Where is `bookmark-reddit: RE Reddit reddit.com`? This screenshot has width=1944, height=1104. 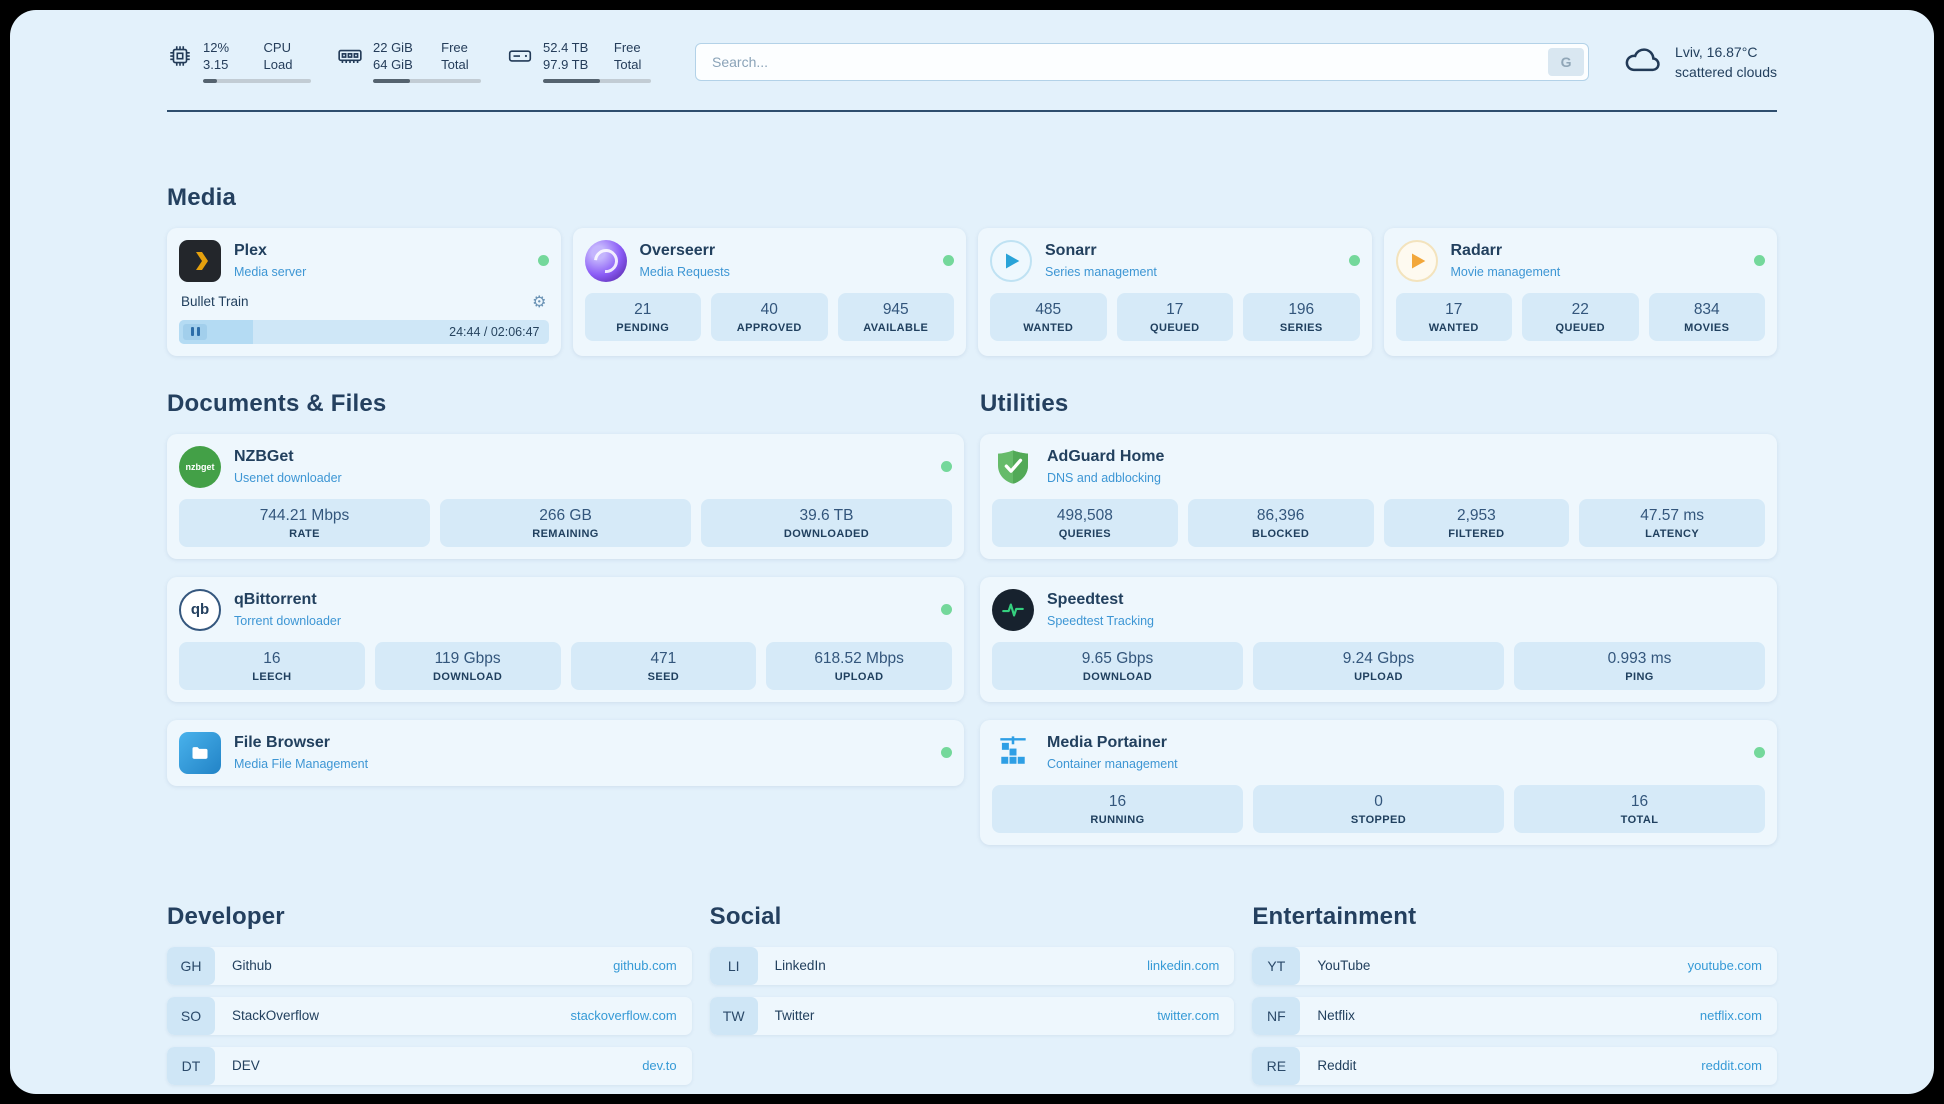 bookmark-reddit: RE Reddit reddit.com is located at coordinates (1514, 1065).